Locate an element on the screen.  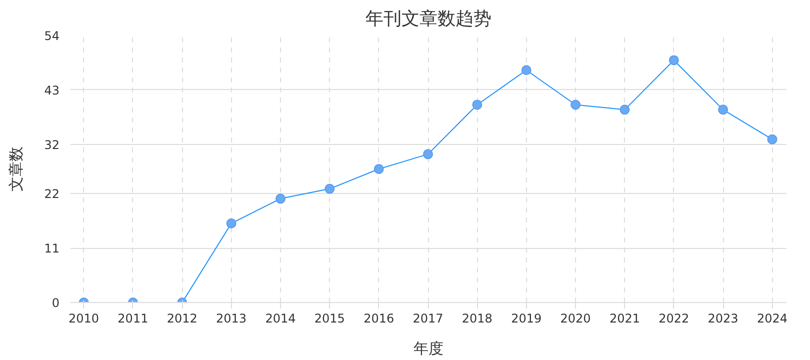
x-tick-label: 2024 is located at coordinates (772, 319).